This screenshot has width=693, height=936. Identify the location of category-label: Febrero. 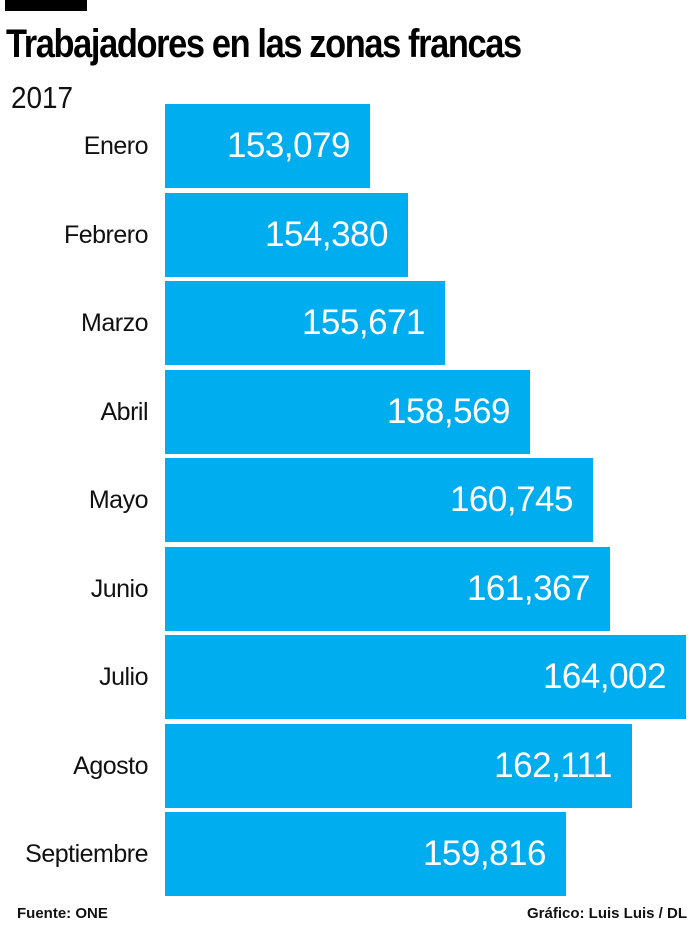
(106, 234).